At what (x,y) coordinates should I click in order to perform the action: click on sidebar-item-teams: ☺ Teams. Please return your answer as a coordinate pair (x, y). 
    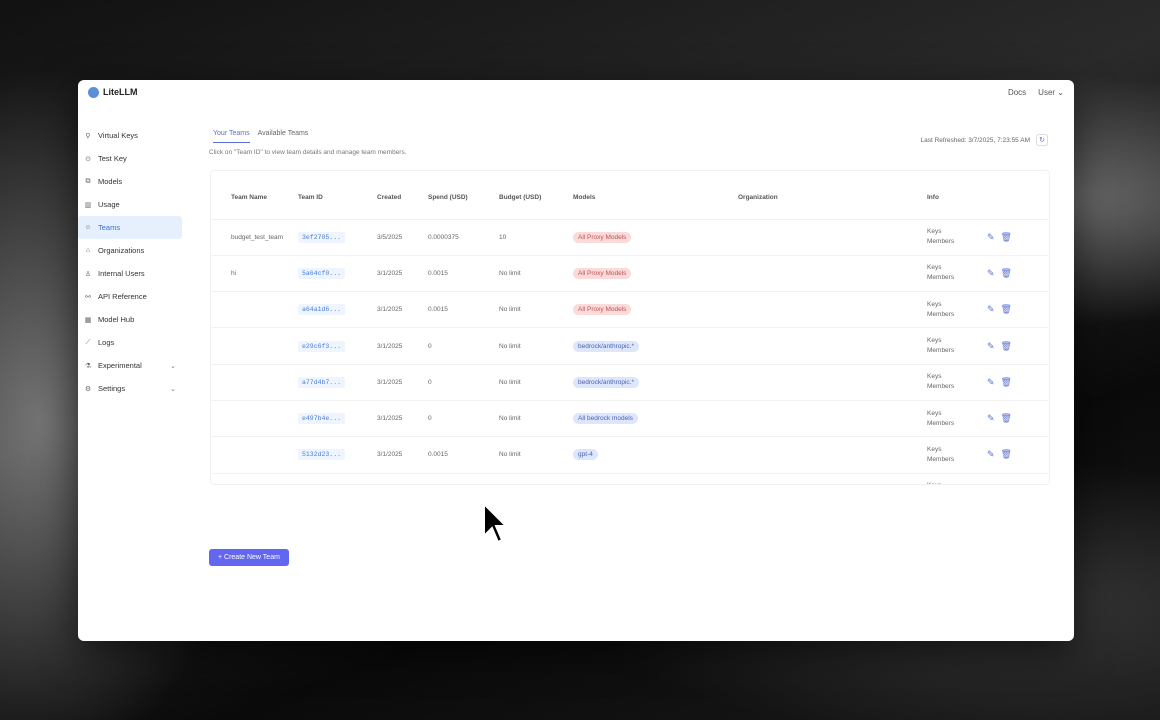
    Looking at the image, I should click on (130, 227).